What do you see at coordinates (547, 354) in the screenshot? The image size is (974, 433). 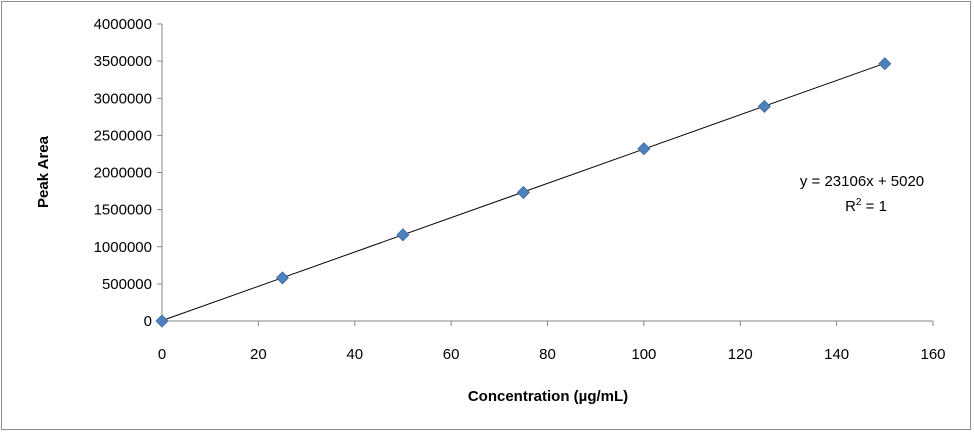 I see `x-tick-label: 80` at bounding box center [547, 354].